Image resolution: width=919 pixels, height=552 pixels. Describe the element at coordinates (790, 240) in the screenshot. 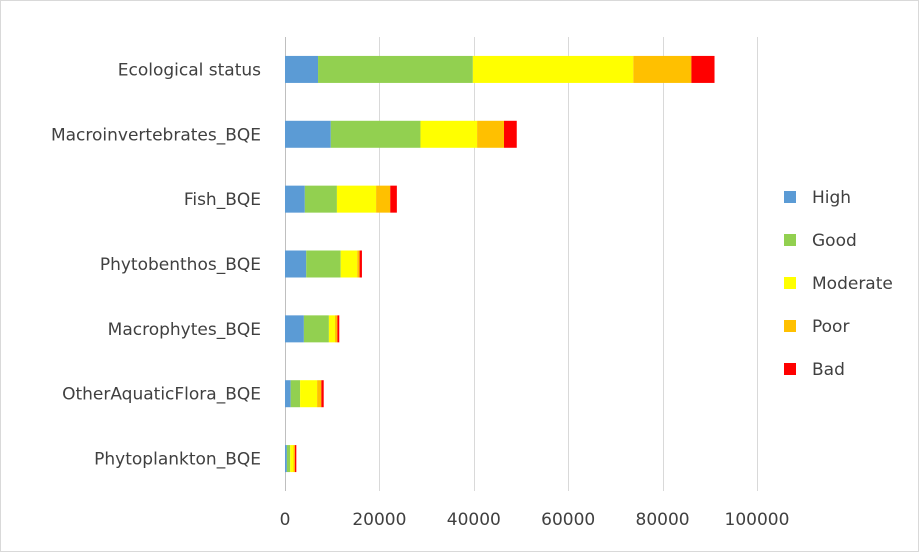

I see `legend-swatch-good` at that location.